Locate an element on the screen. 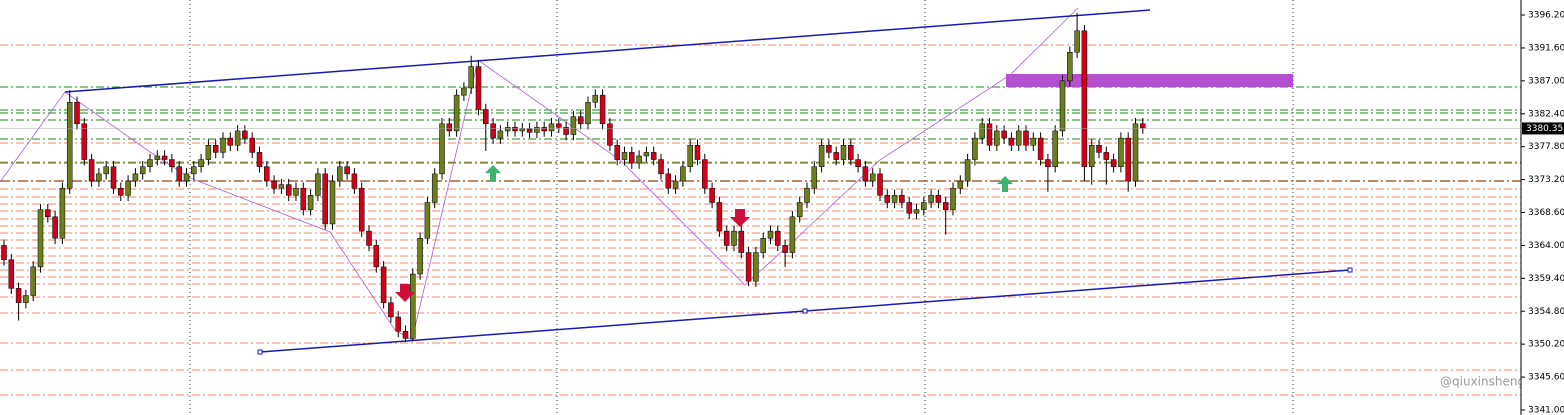  y-tick-label: 3373.20 is located at coordinates (1546, 180).